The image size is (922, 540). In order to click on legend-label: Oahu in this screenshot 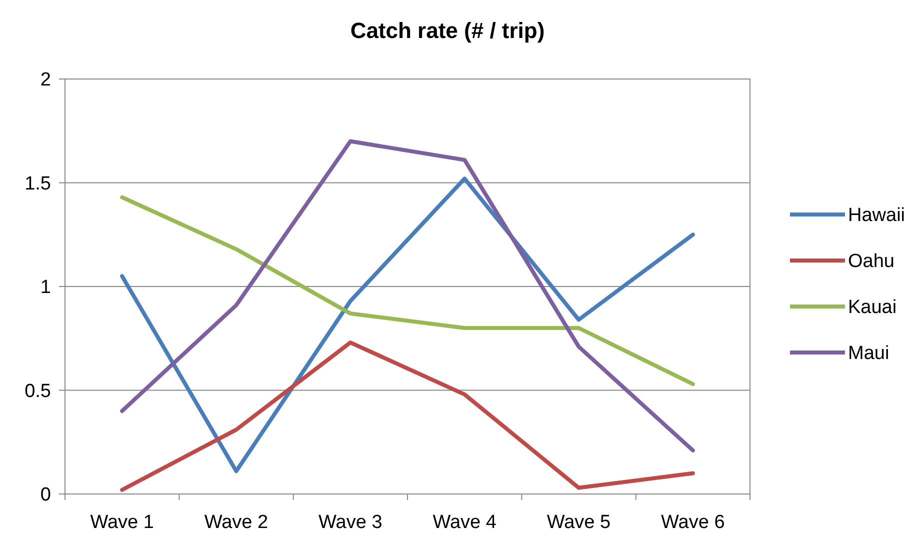, I will do `click(871, 261)`.